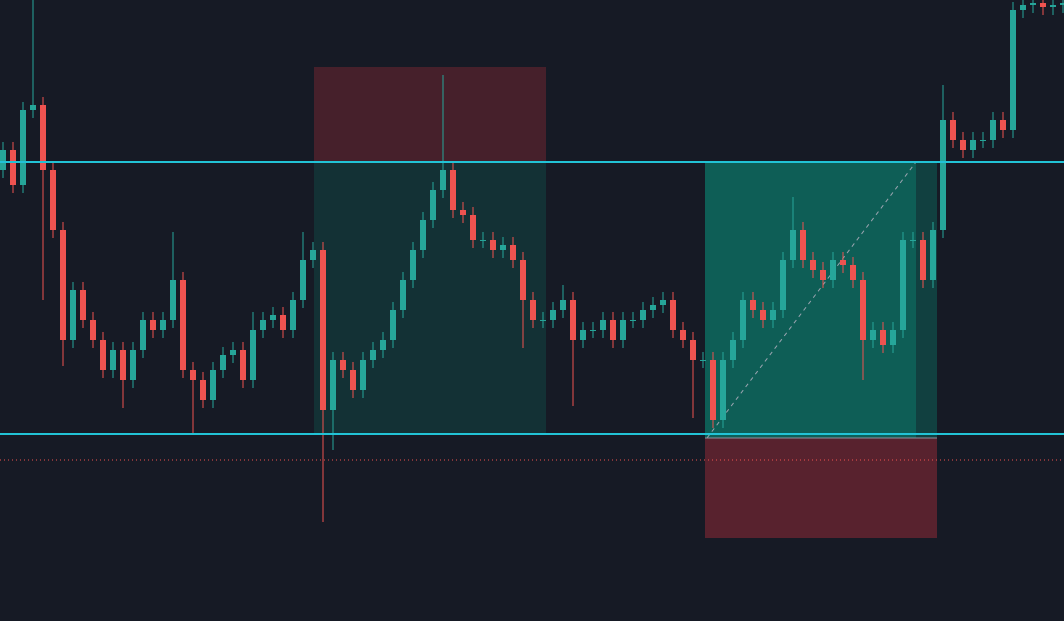  I want to click on trade-path, so click(811, 300).